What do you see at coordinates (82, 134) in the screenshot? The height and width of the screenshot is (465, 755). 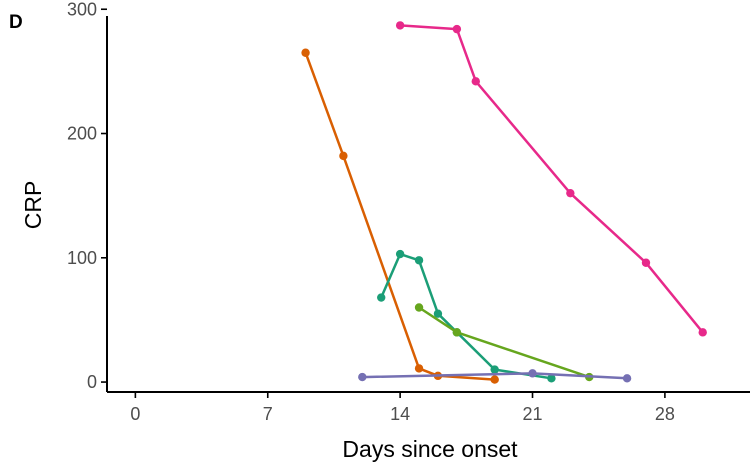 I see `y-tick-label: 200` at bounding box center [82, 134].